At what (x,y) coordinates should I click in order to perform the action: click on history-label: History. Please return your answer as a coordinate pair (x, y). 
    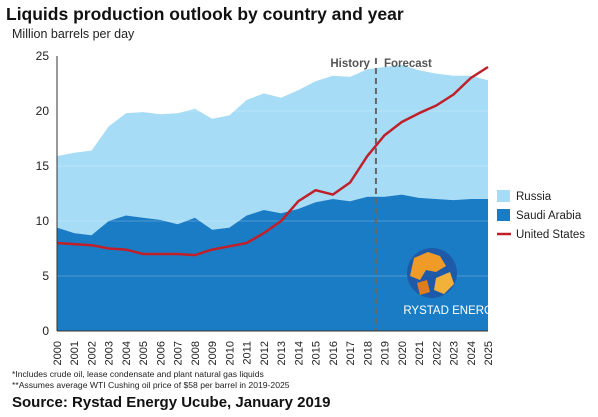
    Looking at the image, I should click on (350, 64).